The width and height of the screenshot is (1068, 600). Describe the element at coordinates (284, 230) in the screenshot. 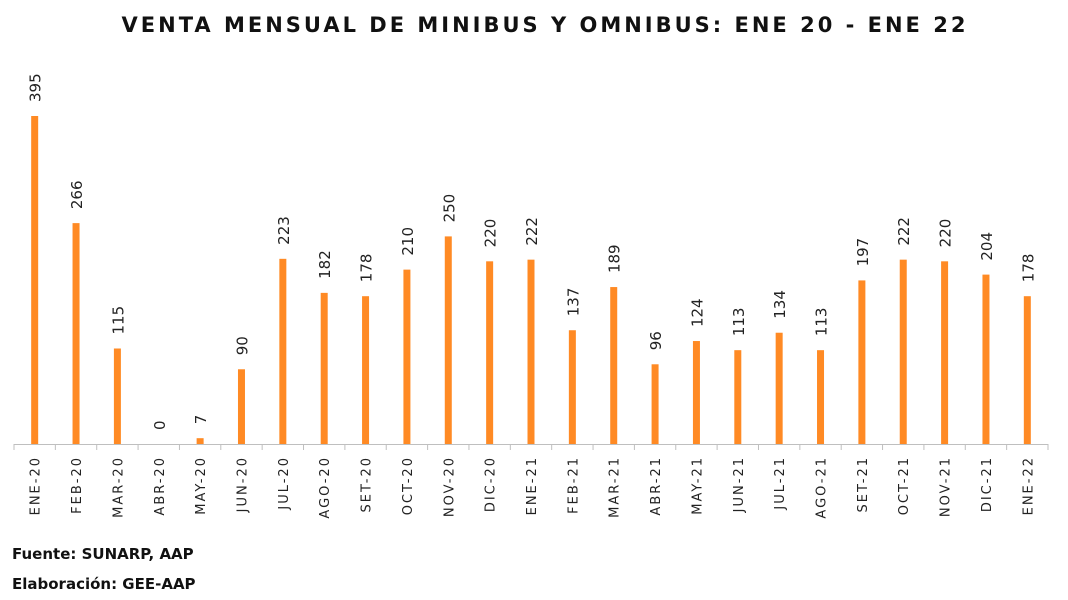

I see `data-label: 223` at that location.